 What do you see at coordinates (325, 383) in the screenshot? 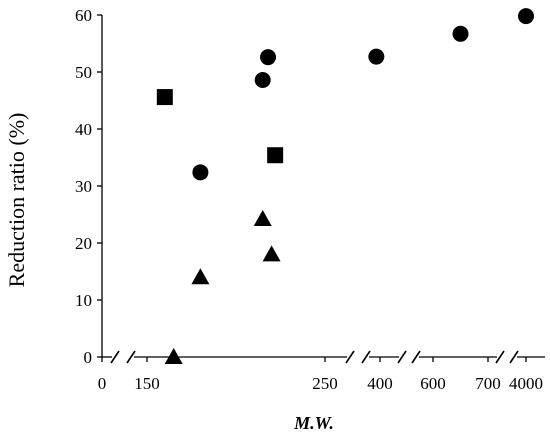
I see `x-tick-label: 250` at bounding box center [325, 383].